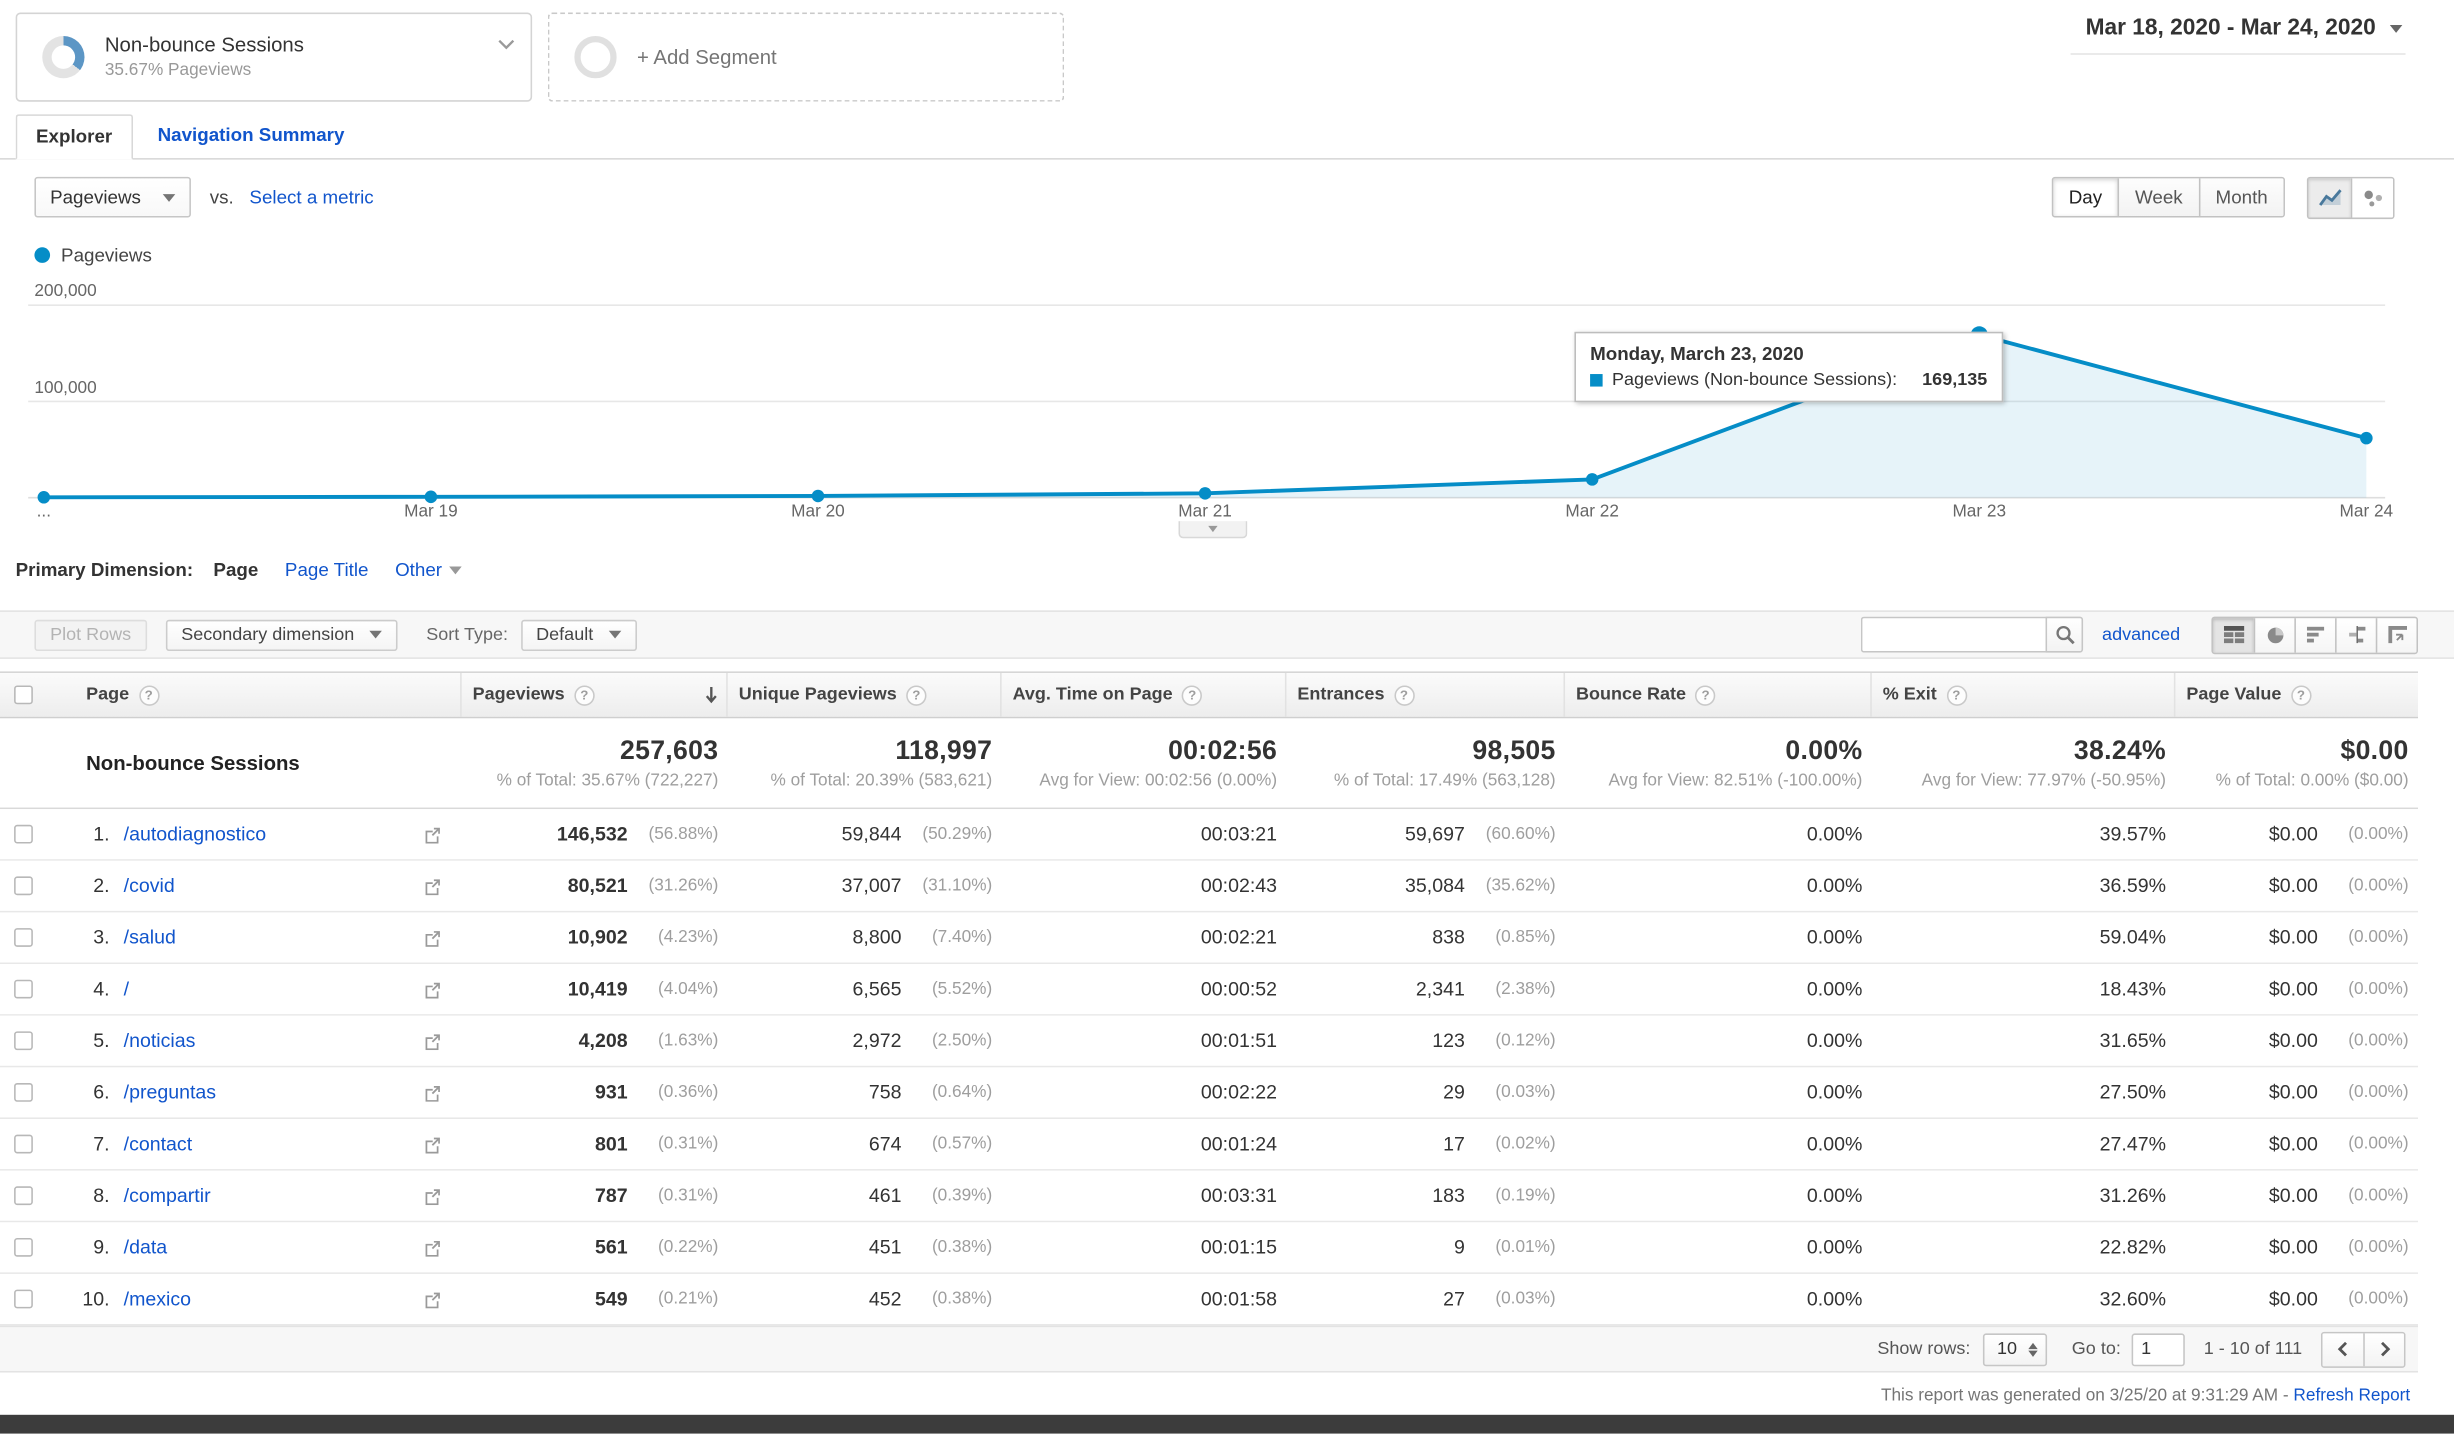 This screenshot has width=2454, height=1434. What do you see at coordinates (311, 197) in the screenshot?
I see `select-metric-link: Select a metric` at bounding box center [311, 197].